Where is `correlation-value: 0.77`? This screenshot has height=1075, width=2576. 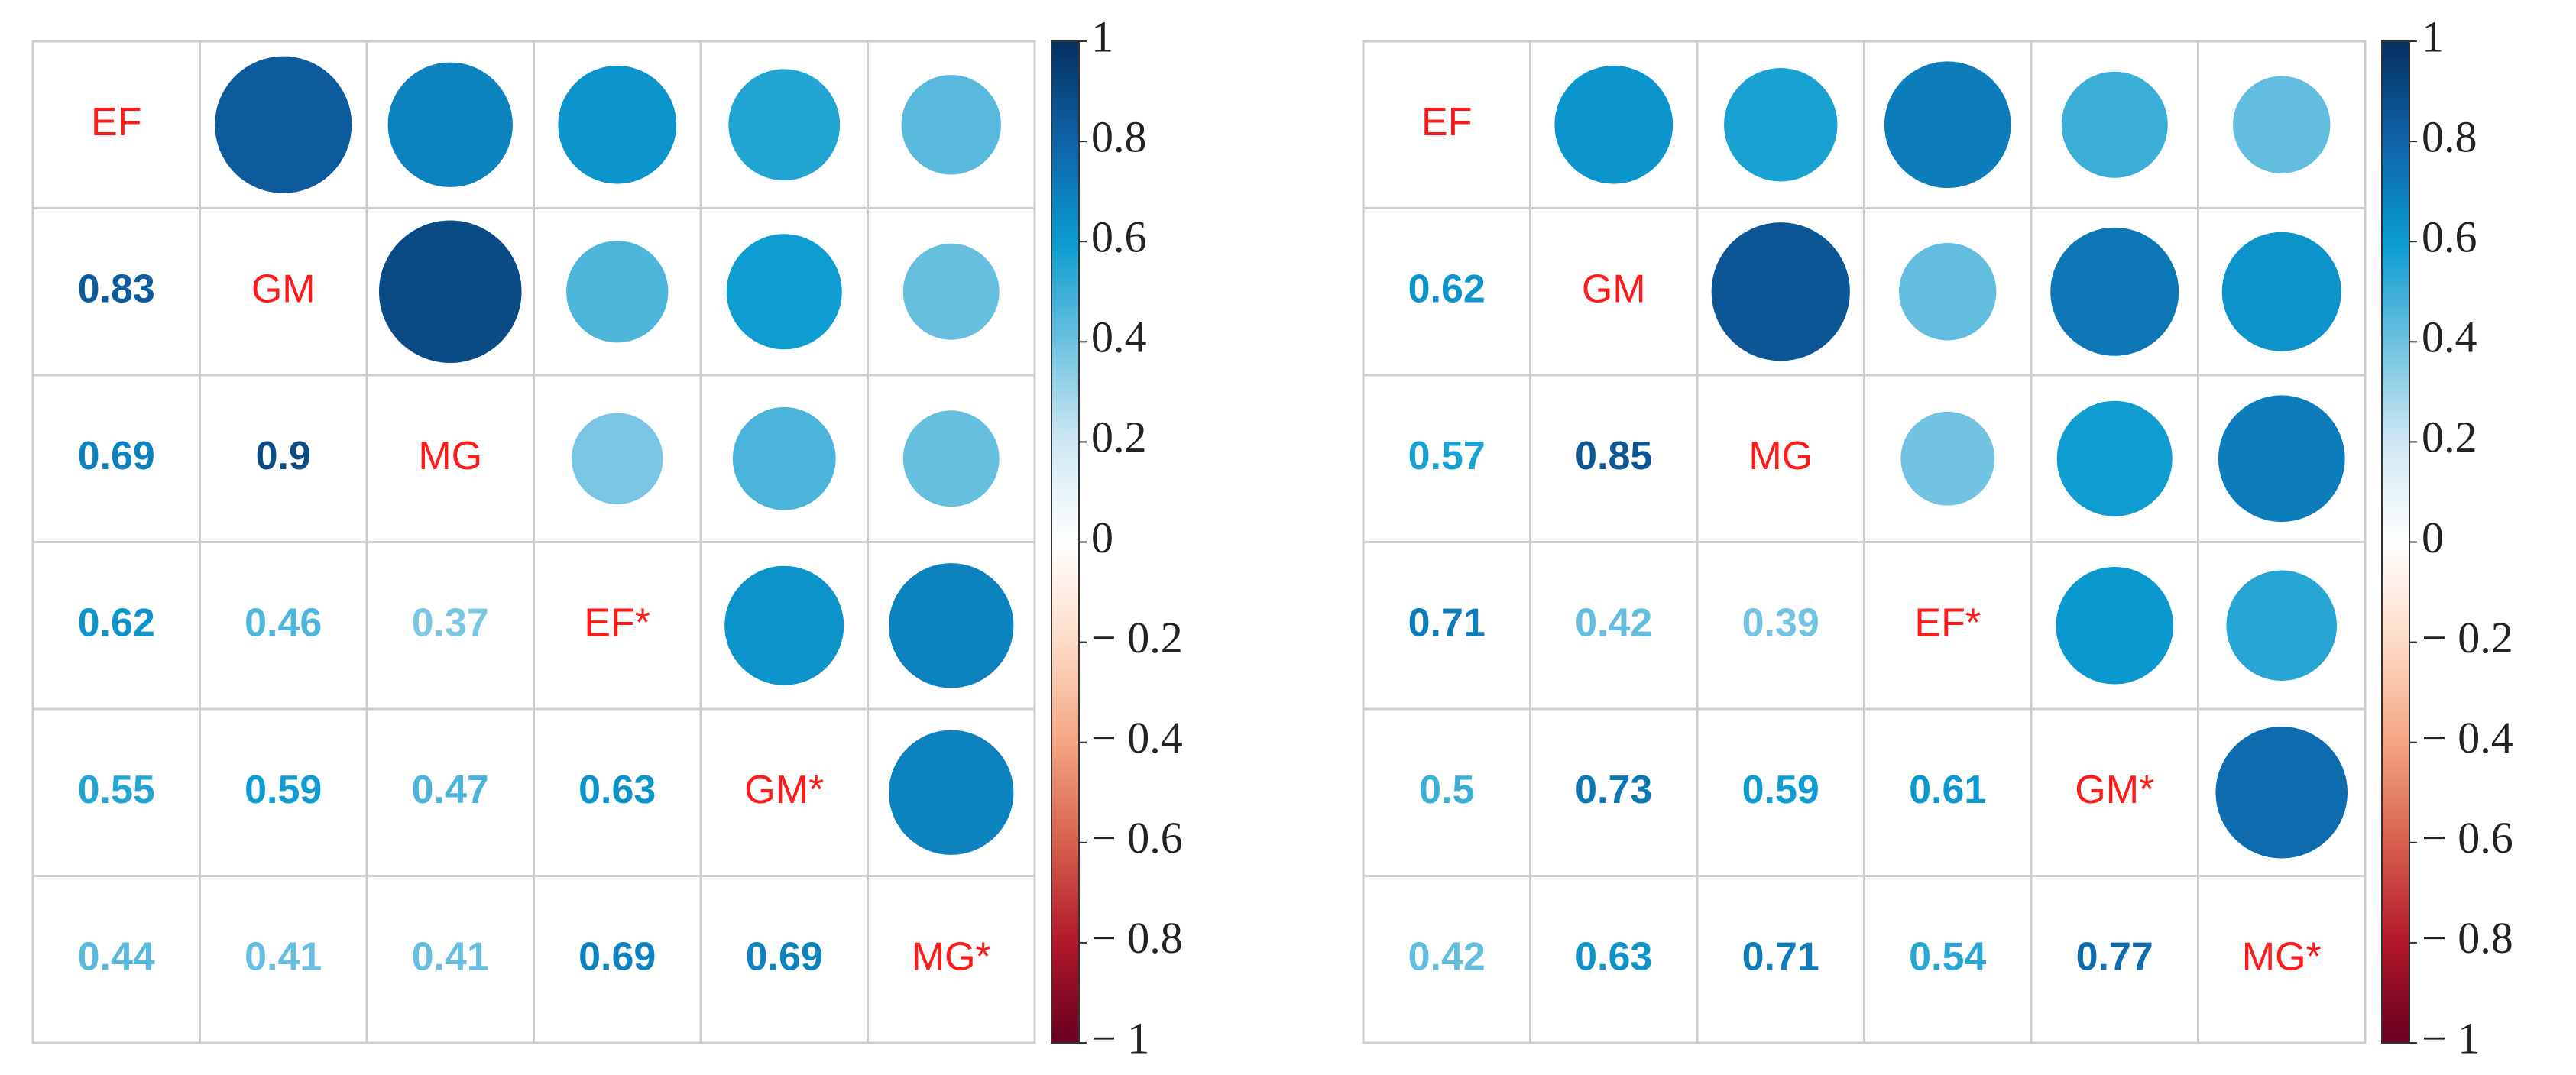
correlation-value: 0.77 is located at coordinates (2114, 956).